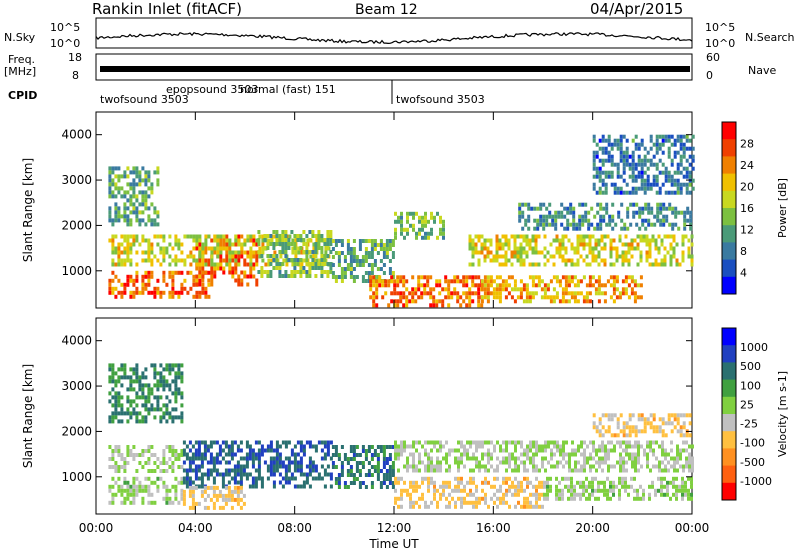 This screenshot has width=800, height=554. What do you see at coordinates (76, 431) in the screenshot?
I see `ytick-label-1-1: 2000` at bounding box center [76, 431].